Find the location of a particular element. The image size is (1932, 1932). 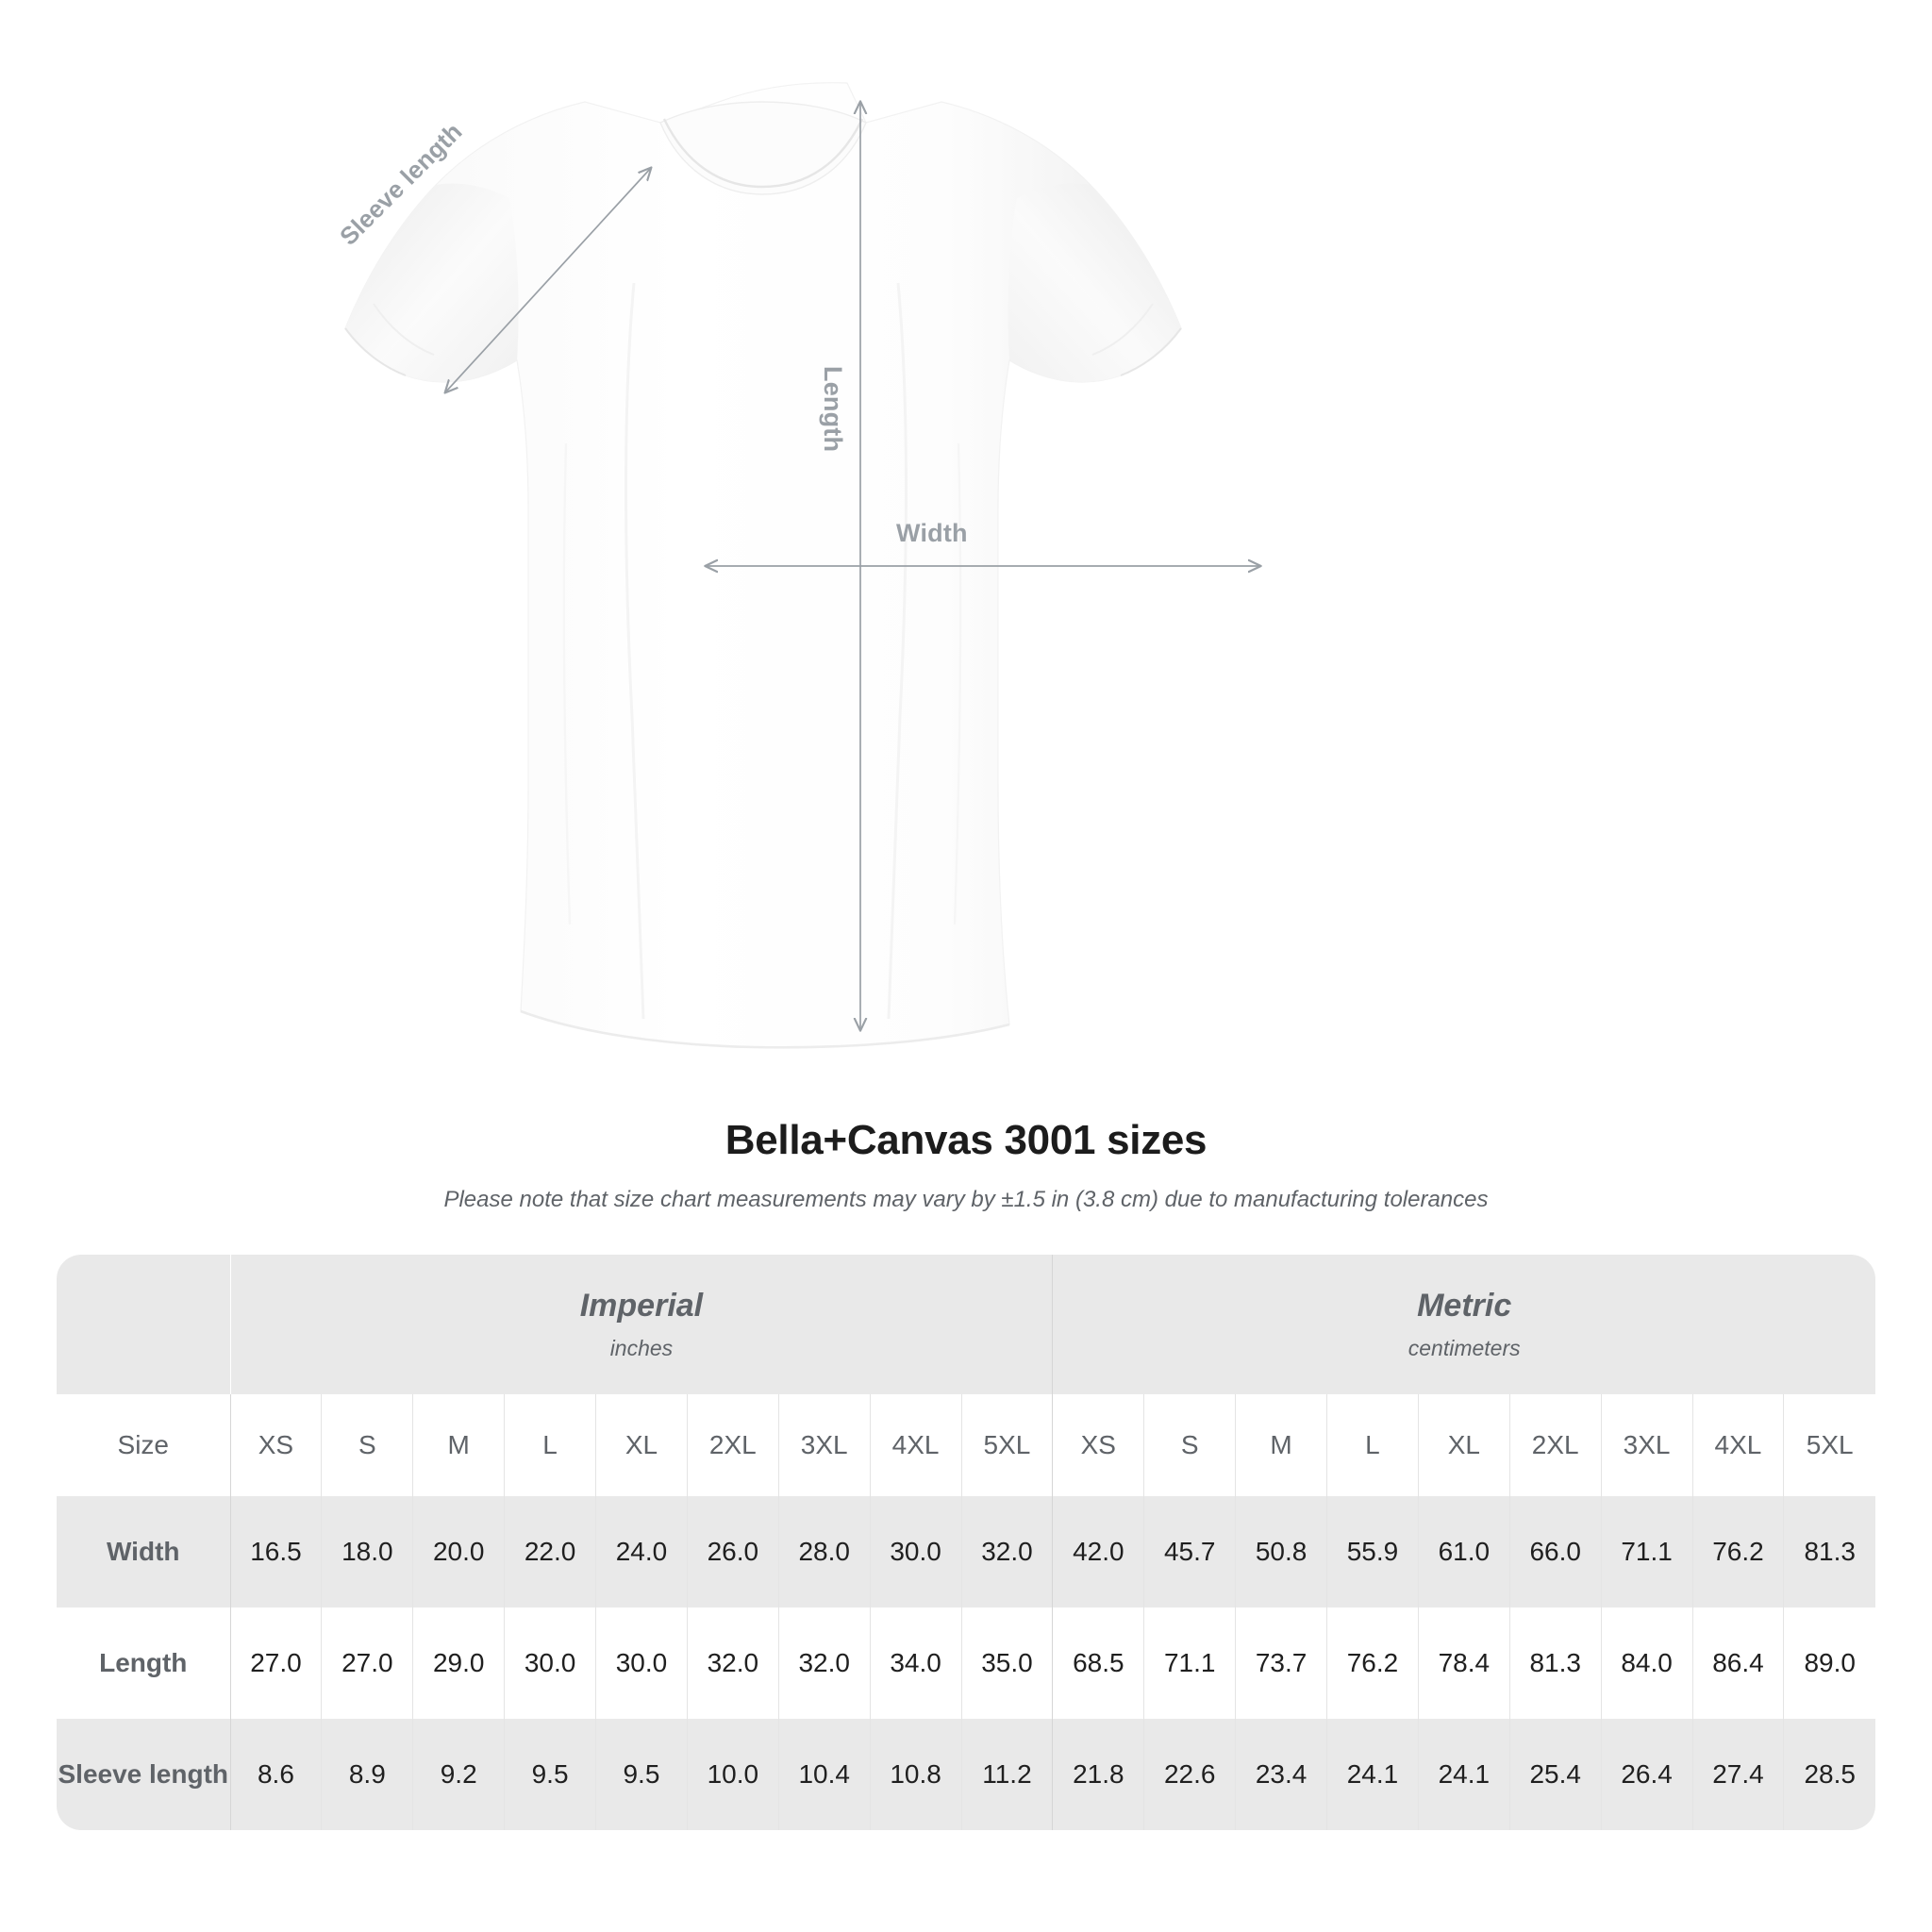

table-cell: 68.5 is located at coordinates (1098, 1663).